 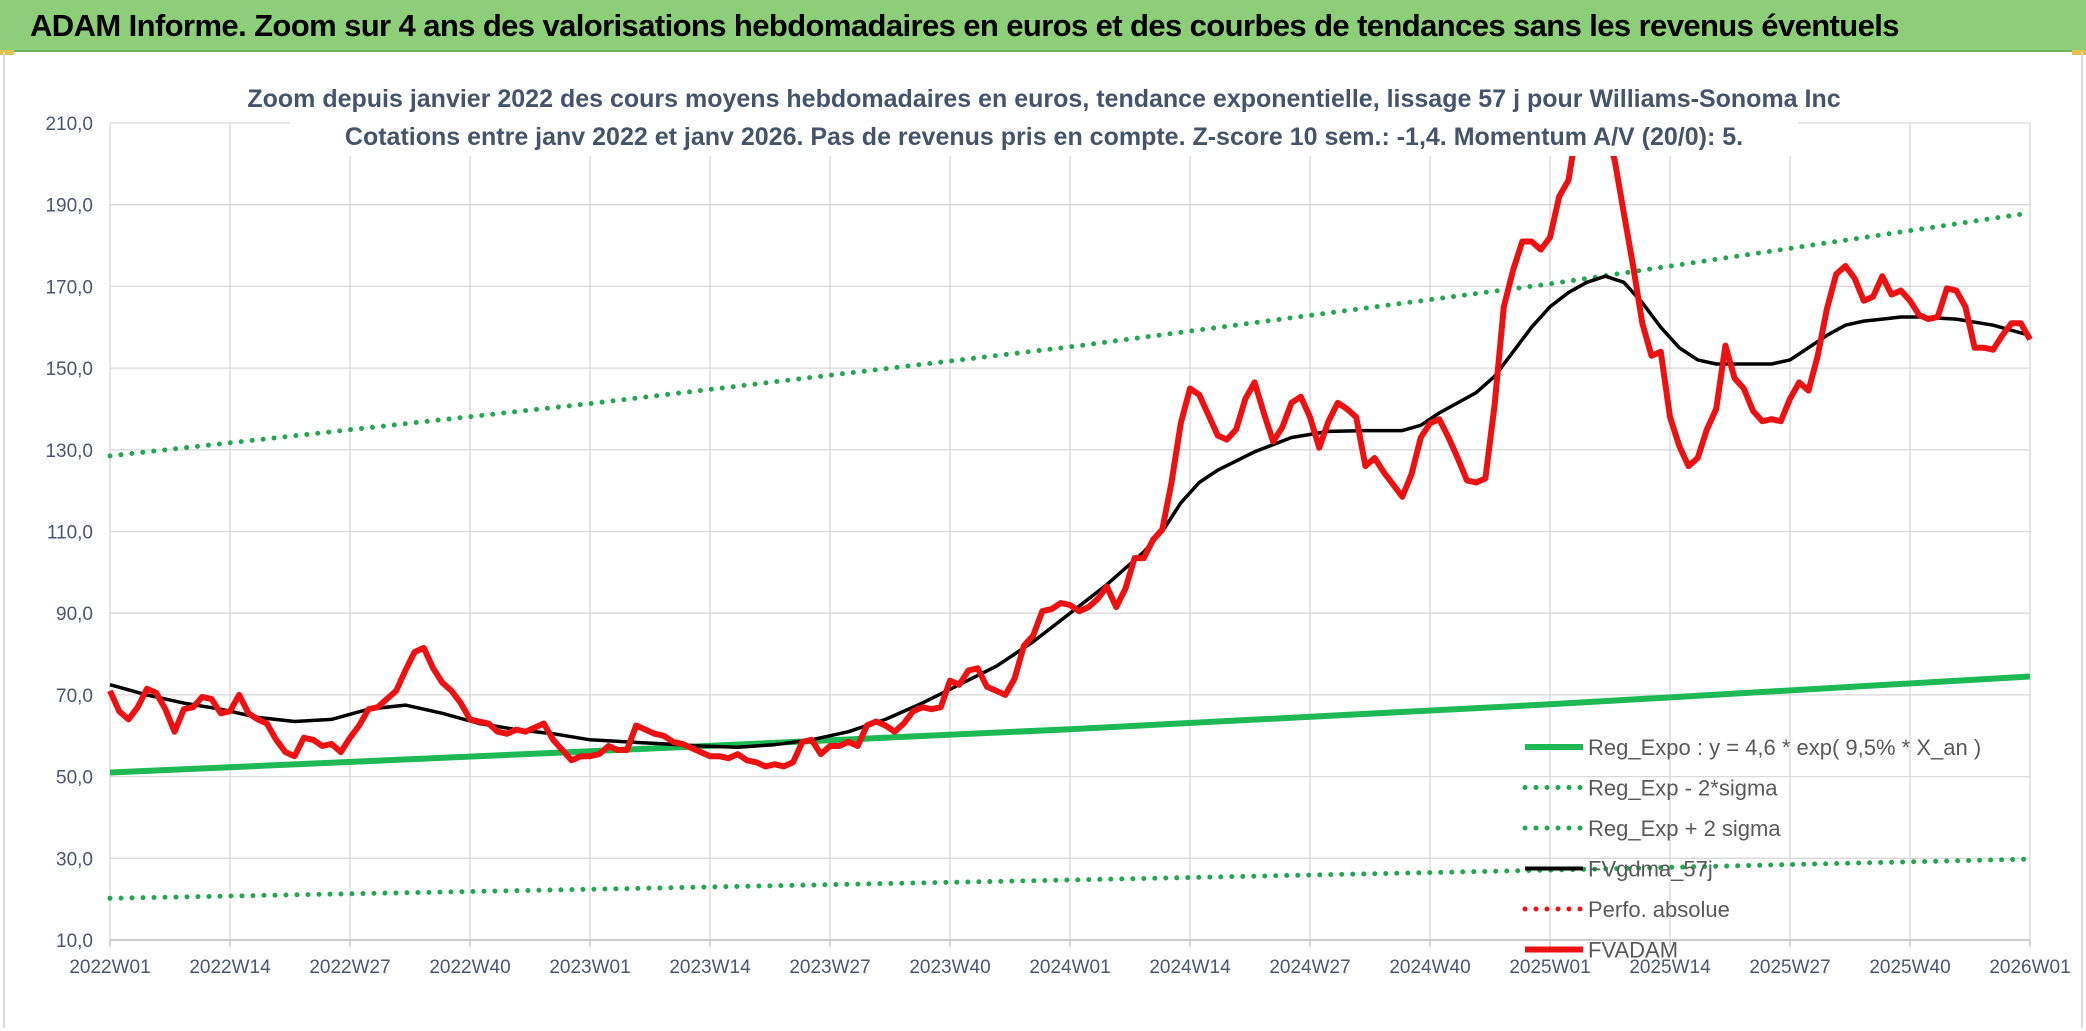 What do you see at coordinates (74, 859) in the screenshot?
I see `y-tick-label: 30,0` at bounding box center [74, 859].